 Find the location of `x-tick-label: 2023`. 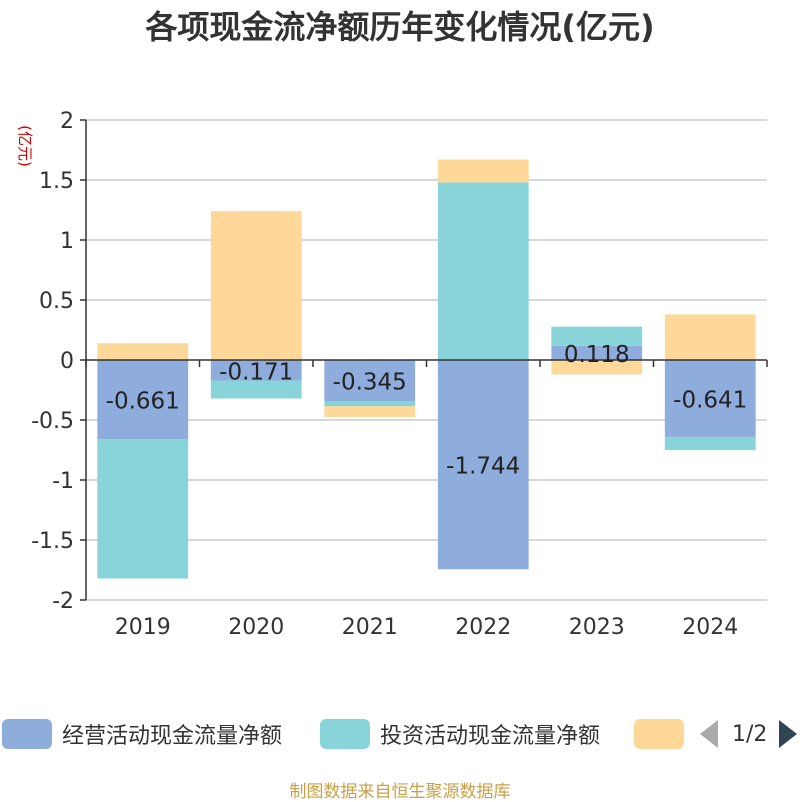

x-tick-label: 2023 is located at coordinates (597, 627).